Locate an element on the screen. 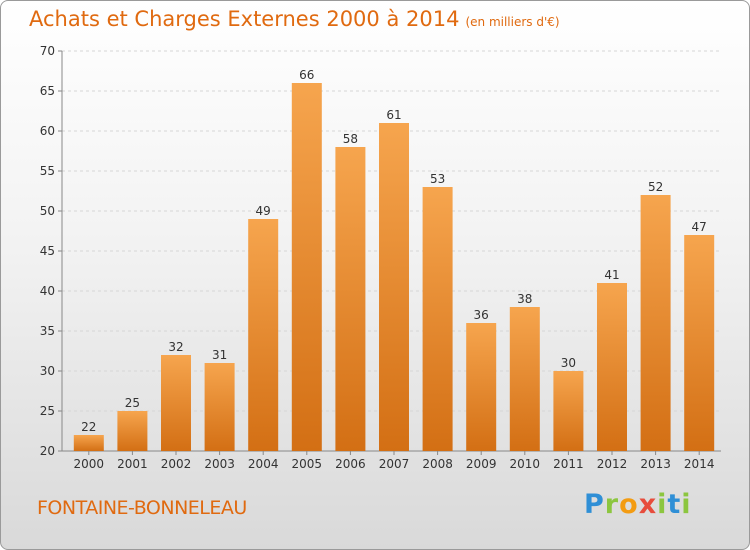 The width and height of the screenshot is (750, 550). bar-2005 is located at coordinates (306, 267).